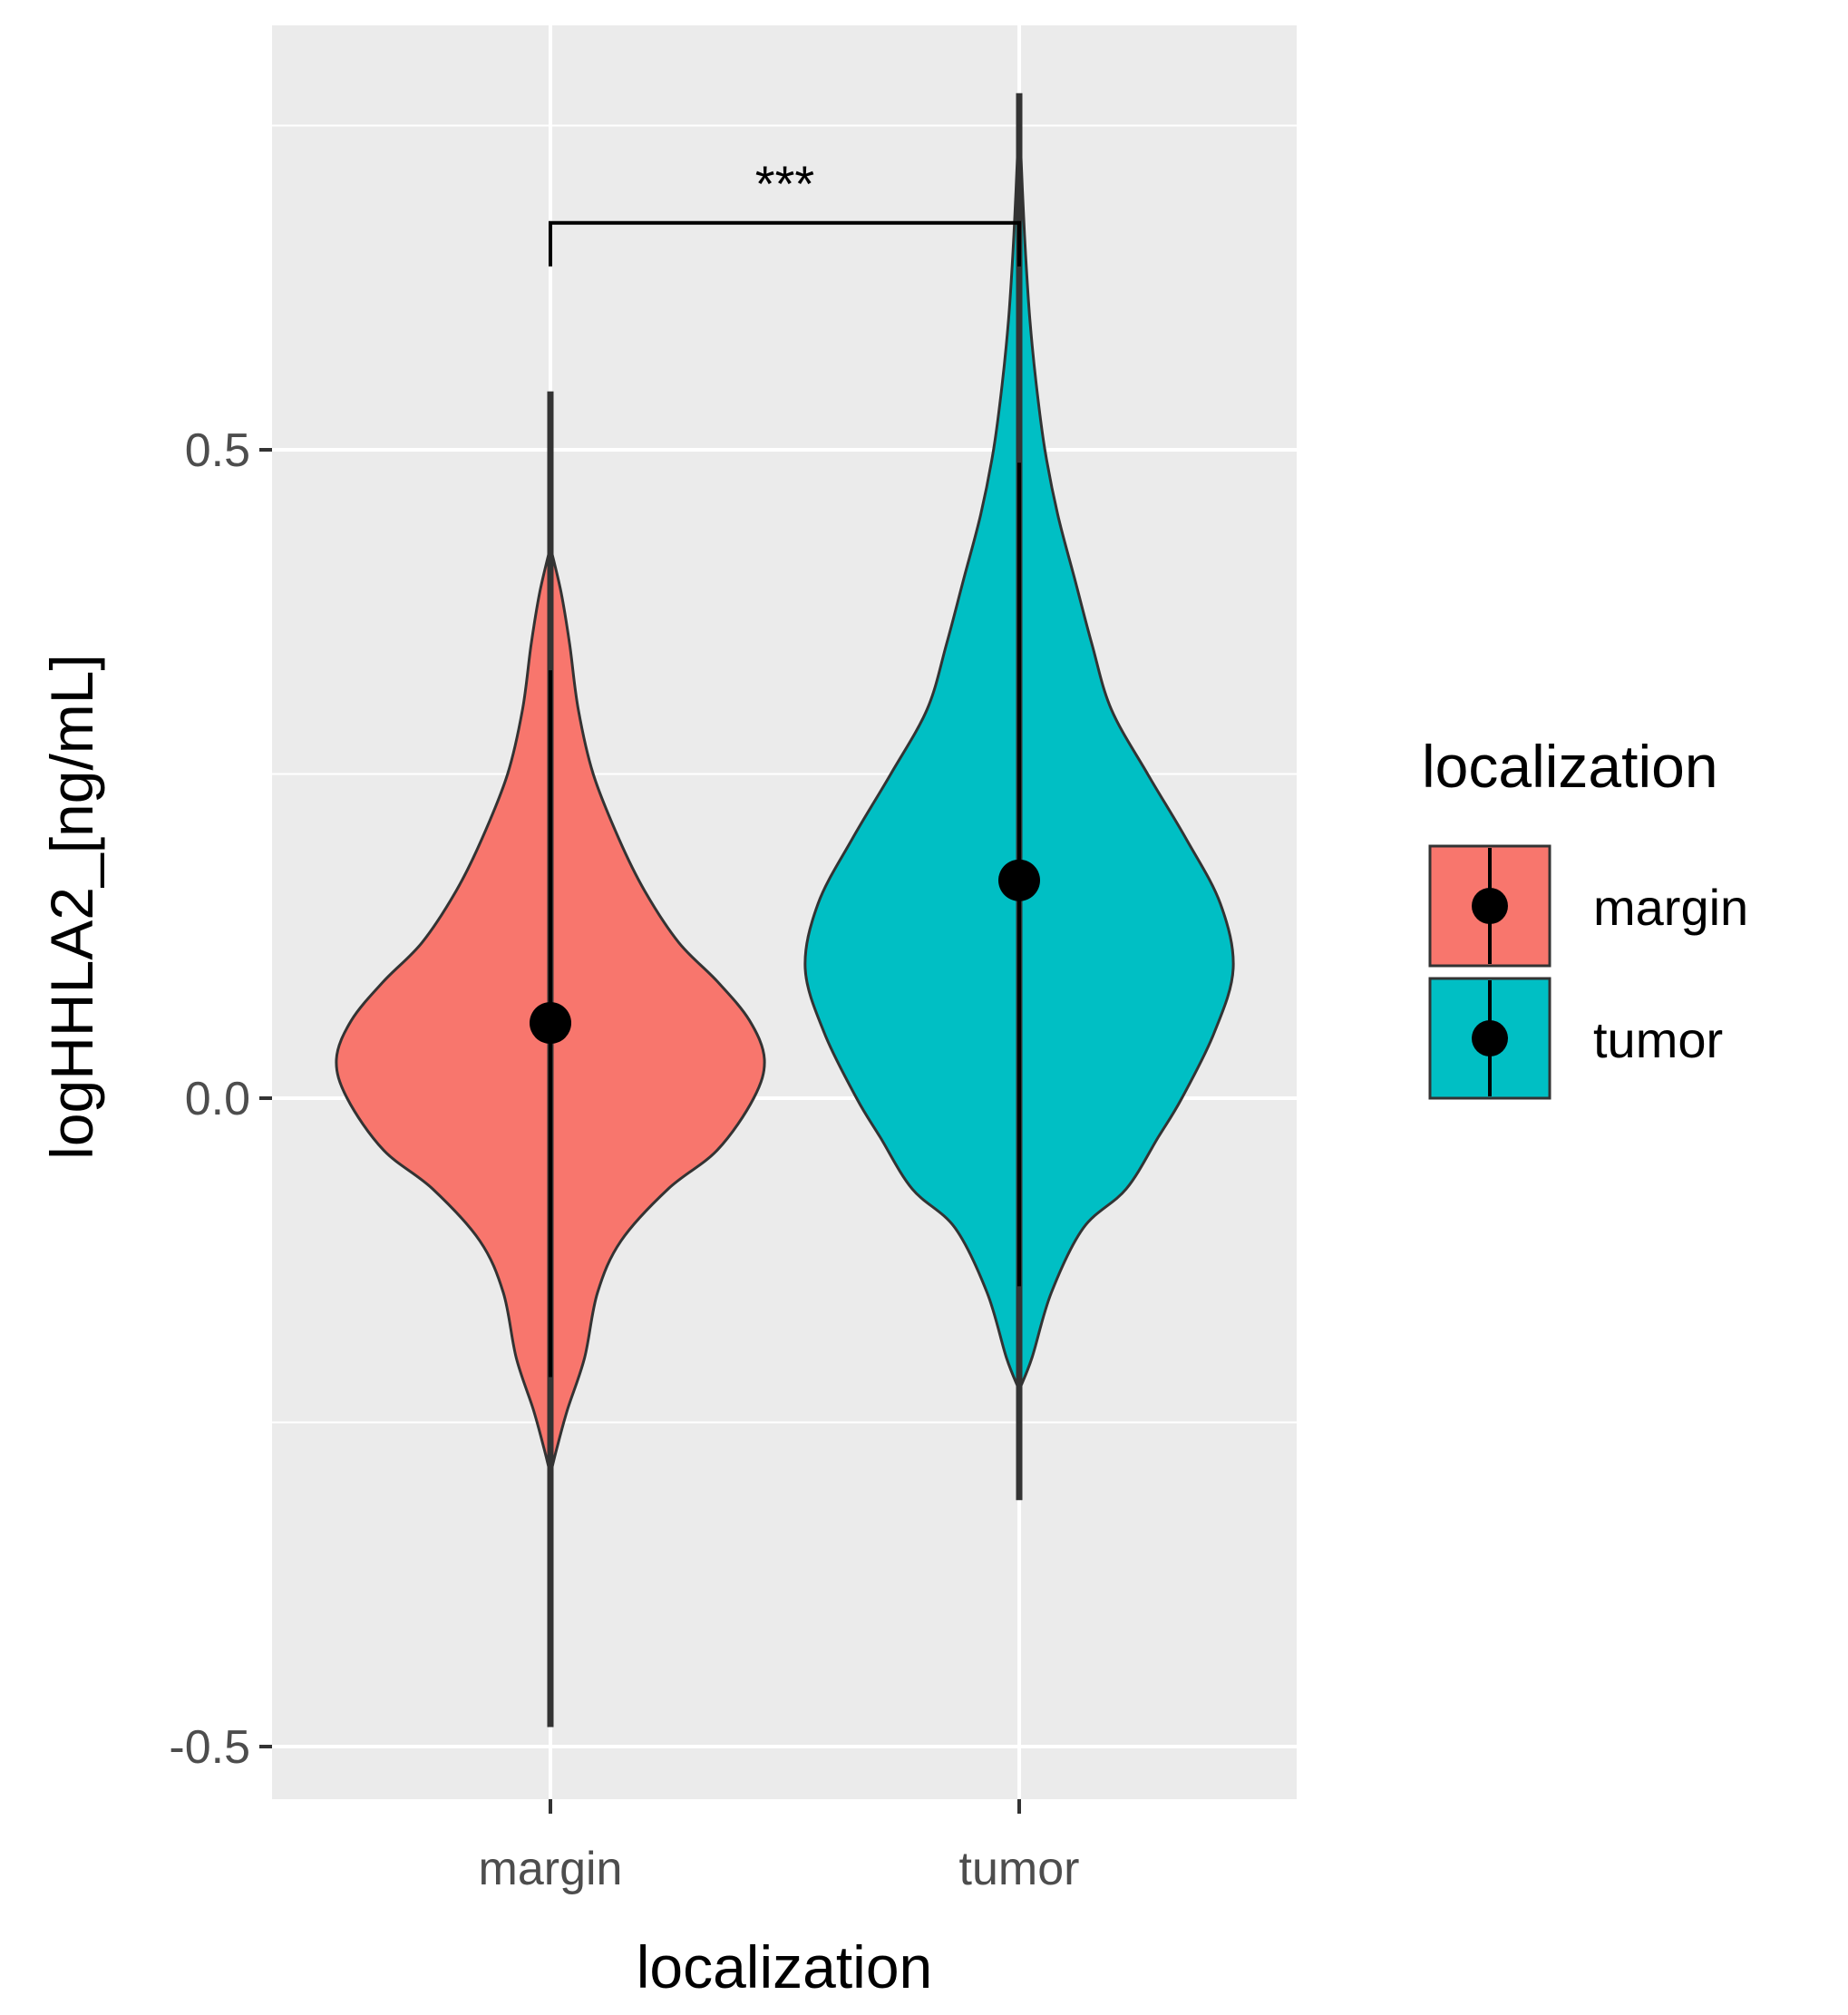  I want to click on y-tick-label-0: -0.5, so click(209, 1747).